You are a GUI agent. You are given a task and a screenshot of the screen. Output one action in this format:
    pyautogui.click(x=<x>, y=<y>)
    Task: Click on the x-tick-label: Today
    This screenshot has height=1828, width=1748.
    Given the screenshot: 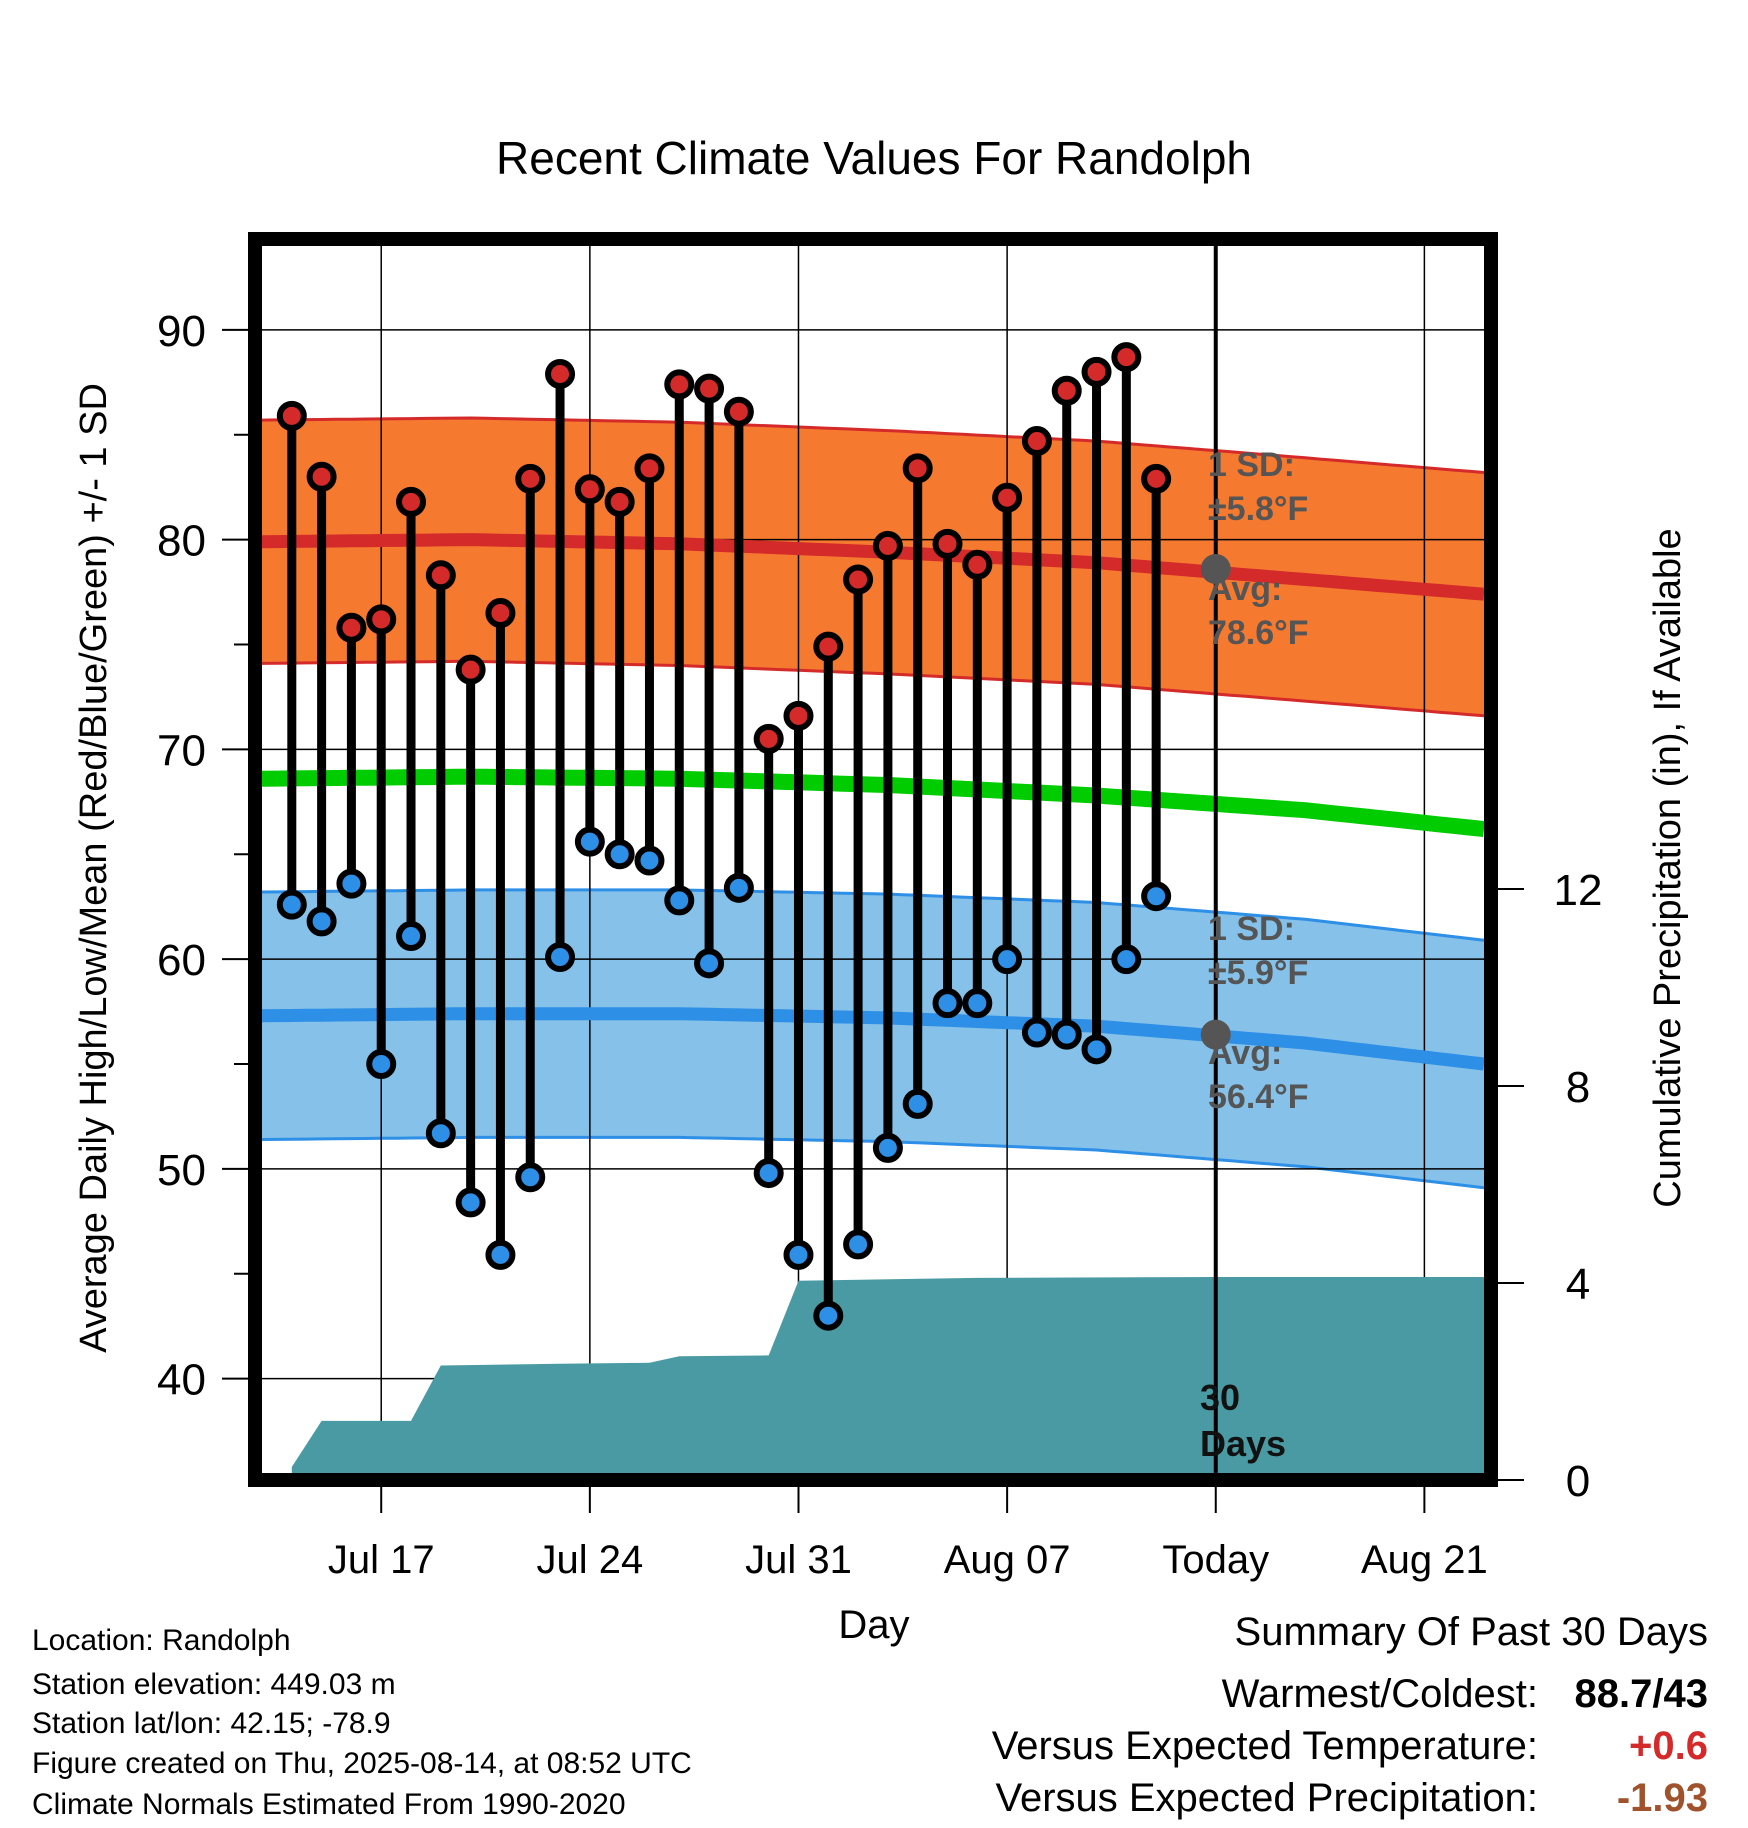 What is the action you would take?
    pyautogui.click(x=1215, y=1560)
    